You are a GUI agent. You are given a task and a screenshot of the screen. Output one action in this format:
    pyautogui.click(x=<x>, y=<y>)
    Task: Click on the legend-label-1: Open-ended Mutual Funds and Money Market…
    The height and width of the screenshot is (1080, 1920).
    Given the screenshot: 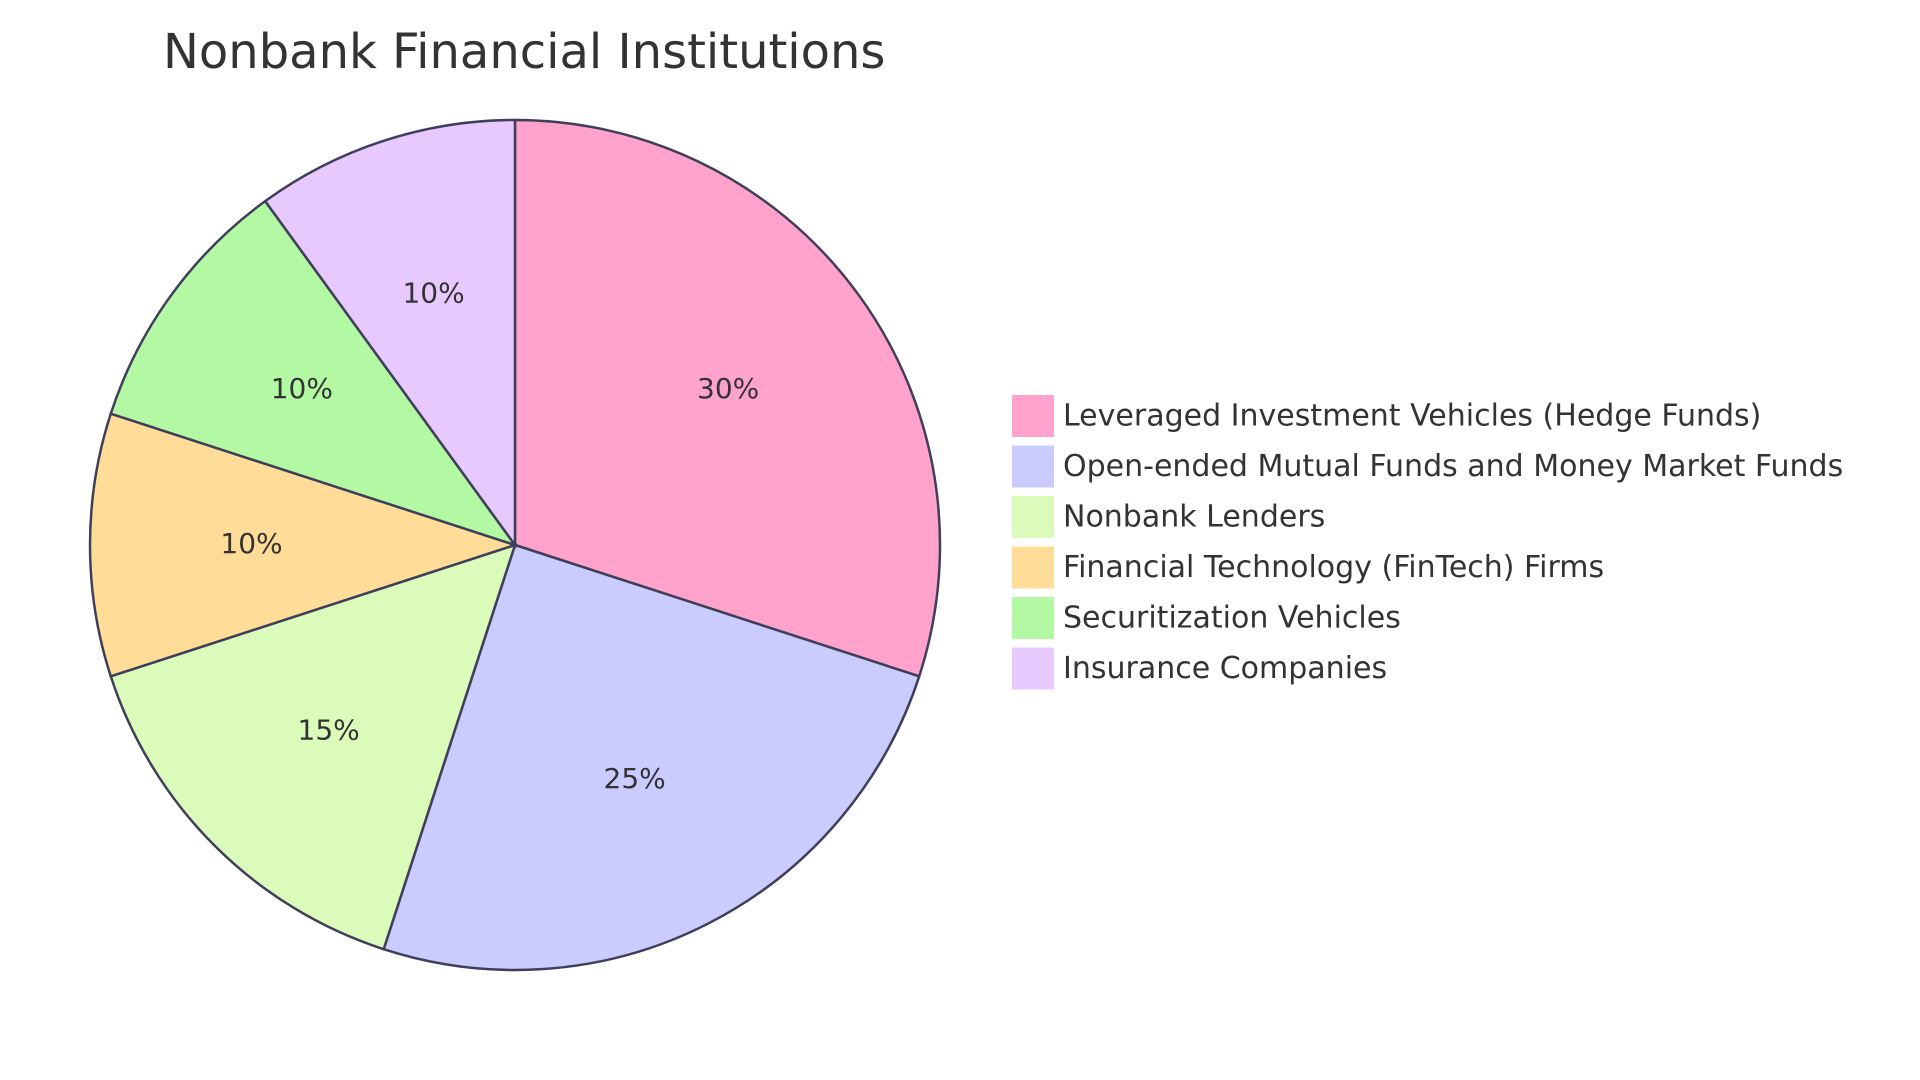 What is the action you would take?
    pyautogui.click(x=1453, y=466)
    